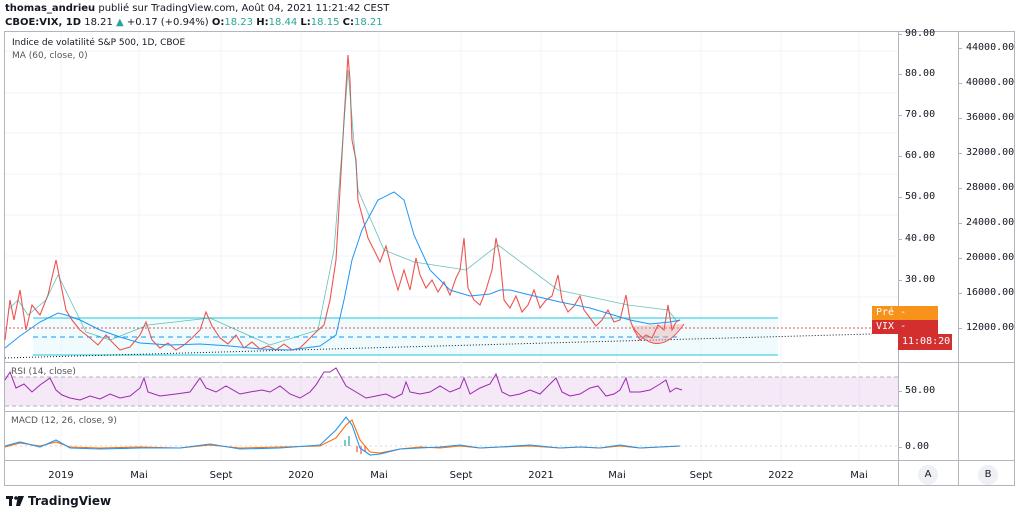 This screenshot has width=1024, height=515. Describe the element at coordinates (43, 372) in the screenshot. I see `rsi-legend: RSI (14, close)` at that location.